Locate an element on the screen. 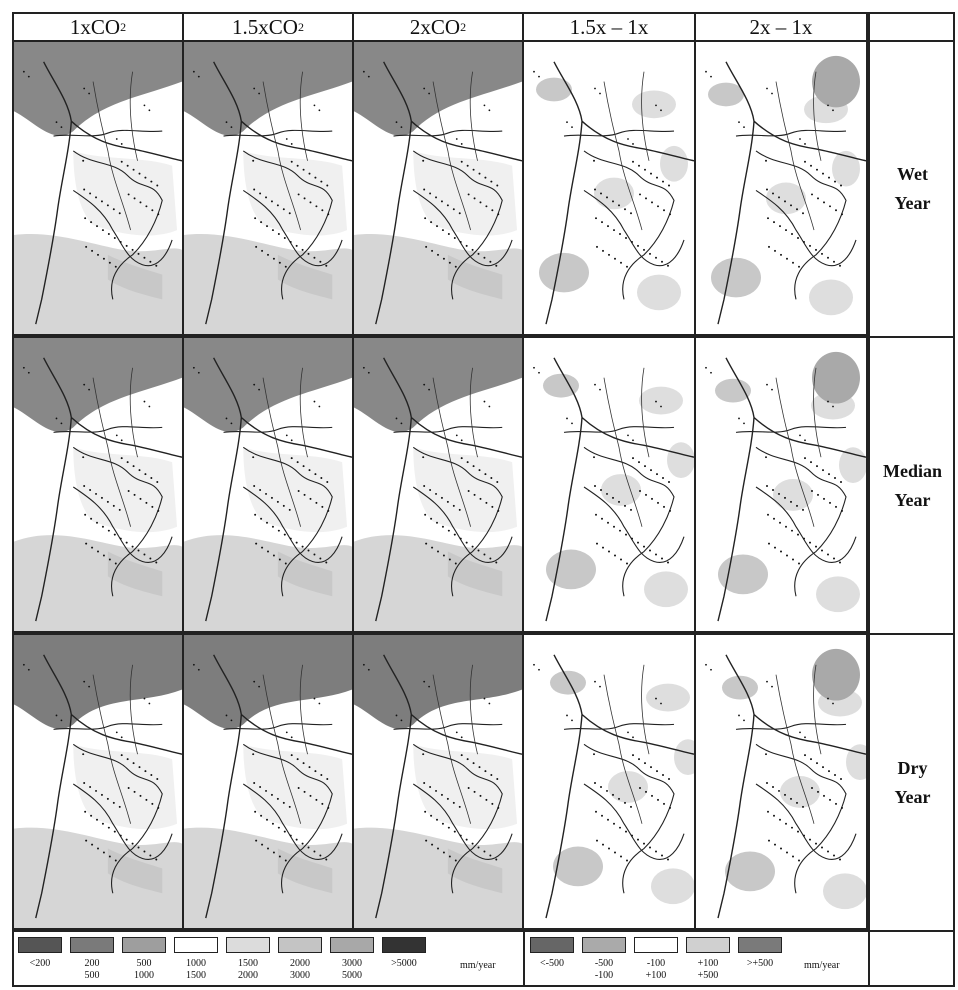  row-label-median: Median Year is located at coordinates (912, 485).